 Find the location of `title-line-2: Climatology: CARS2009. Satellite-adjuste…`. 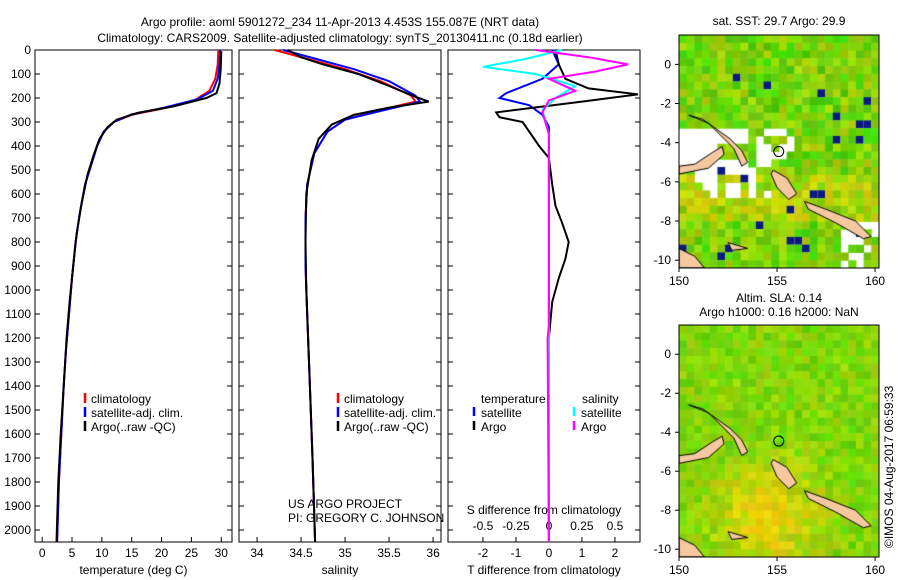

title-line-2: Climatology: CARS2009. Satellite-adjuste… is located at coordinates (339, 38).